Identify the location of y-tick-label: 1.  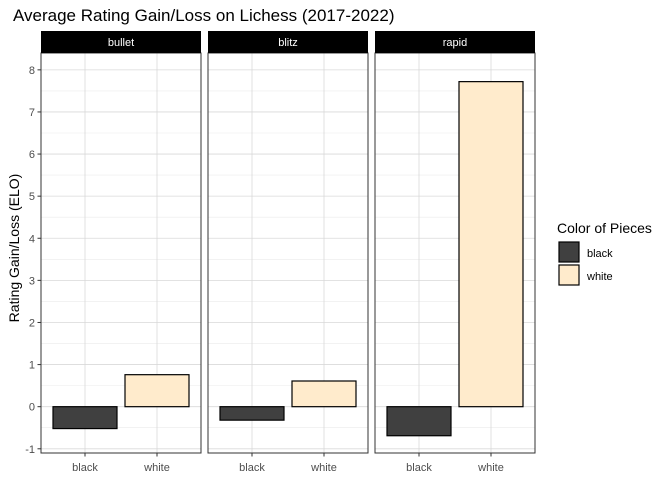
(32, 366).